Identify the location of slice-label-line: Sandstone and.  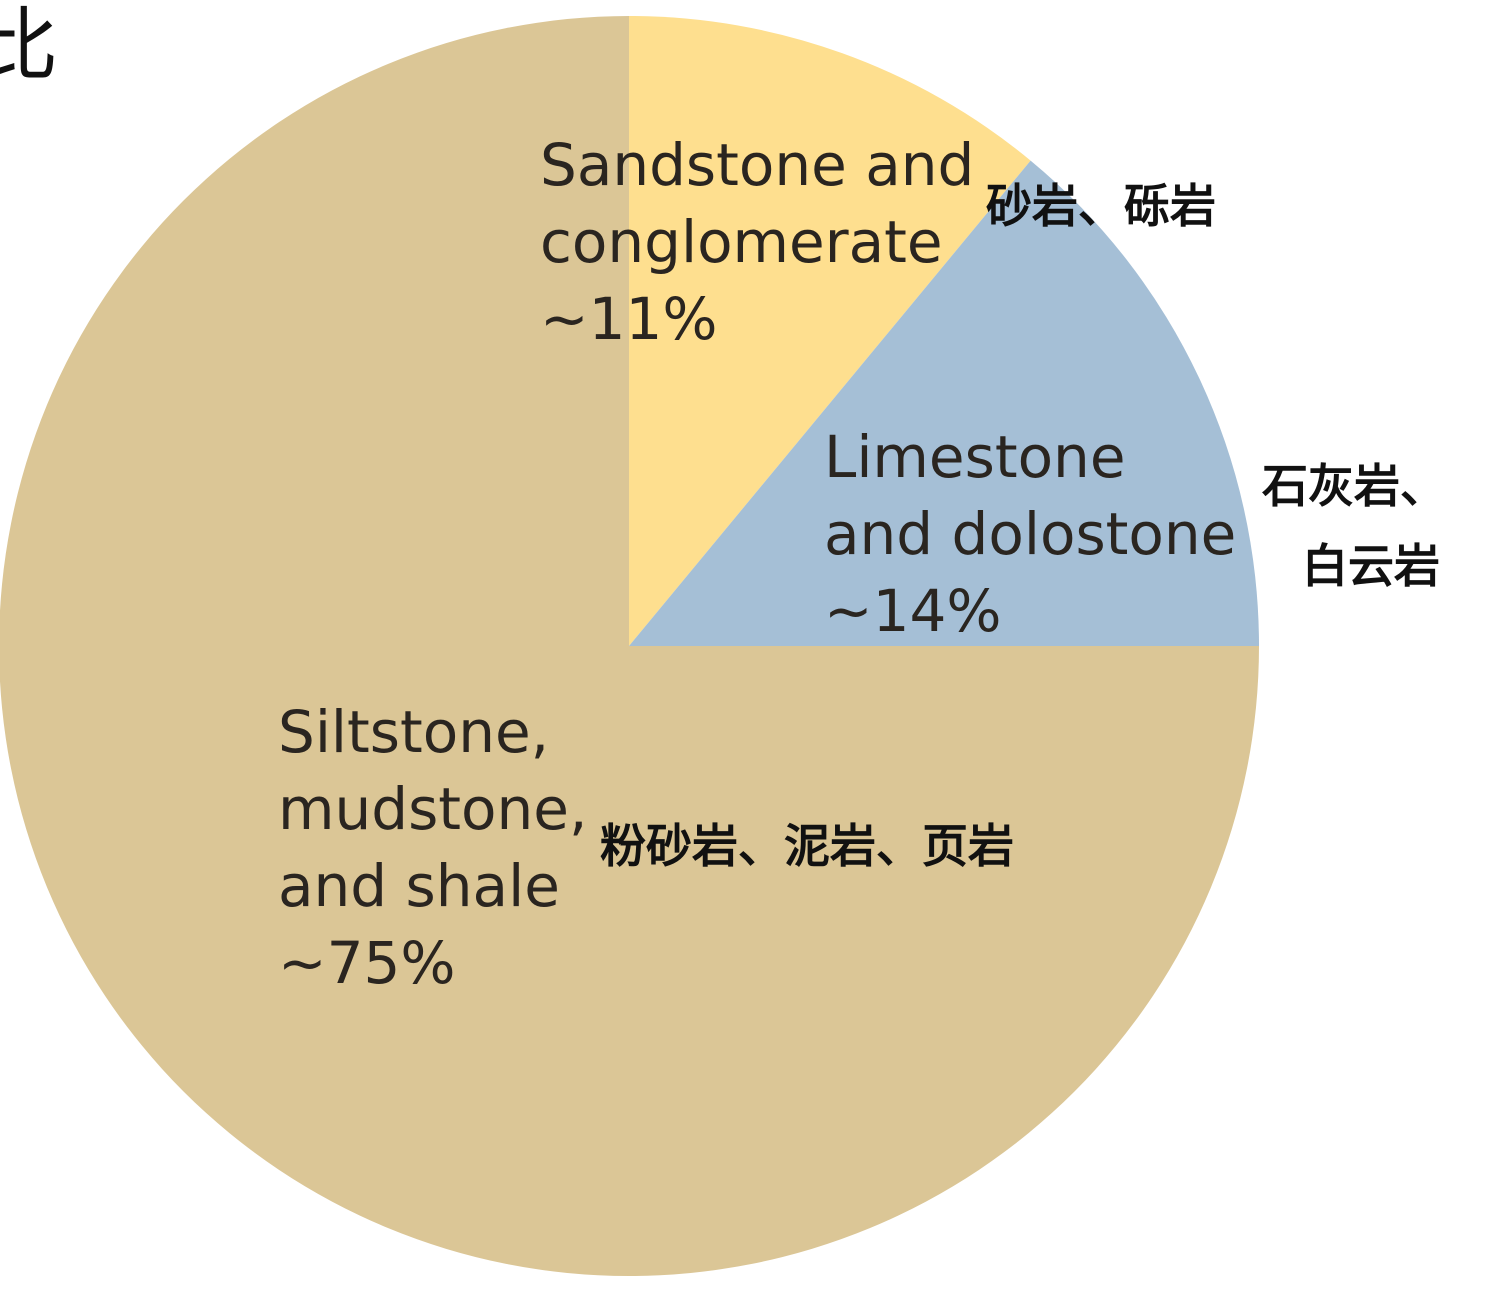
(757, 165).